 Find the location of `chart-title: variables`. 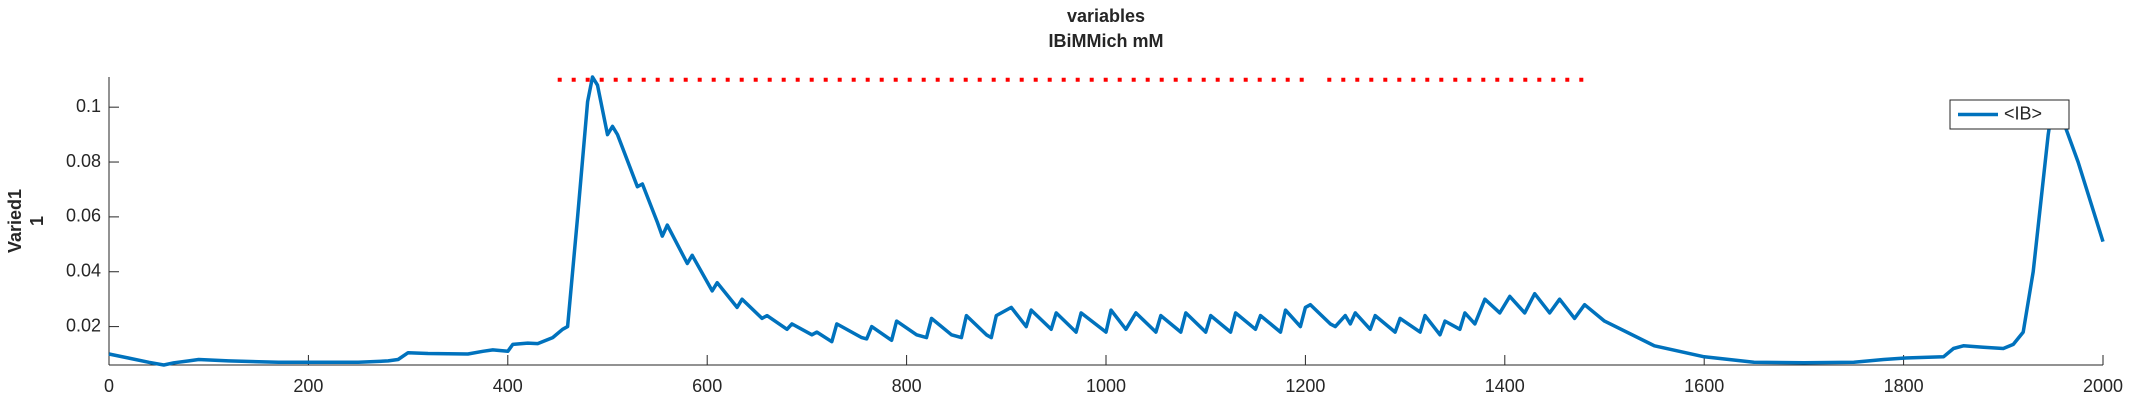

chart-title: variables is located at coordinates (1106, 16).